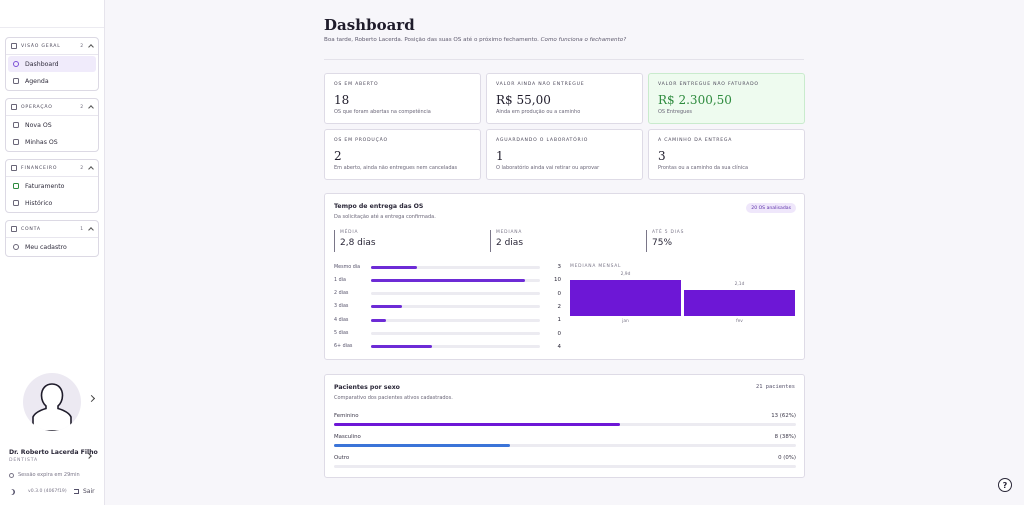 Image resolution: width=1024 pixels, height=505 pixels. What do you see at coordinates (783, 416) in the screenshot?
I see `sex-value: 13 (62%)` at bounding box center [783, 416].